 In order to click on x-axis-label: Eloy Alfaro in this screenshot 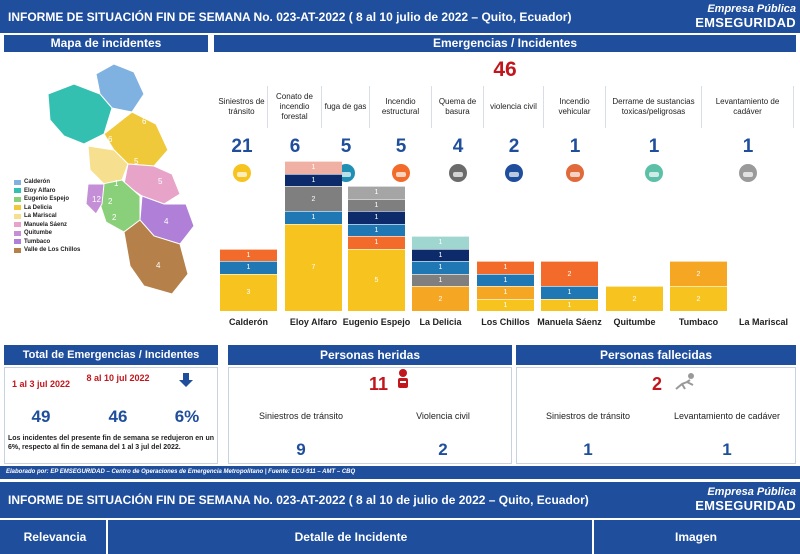, I will do `click(313, 322)`.